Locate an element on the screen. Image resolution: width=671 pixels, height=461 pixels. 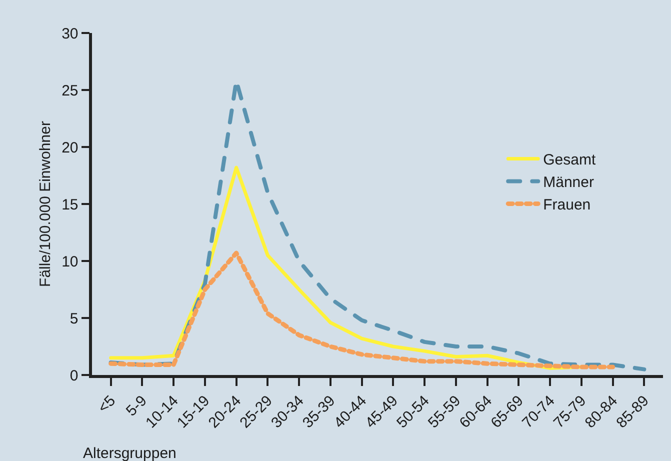
x-axis-title: Altersgruppen is located at coordinates (129, 453).